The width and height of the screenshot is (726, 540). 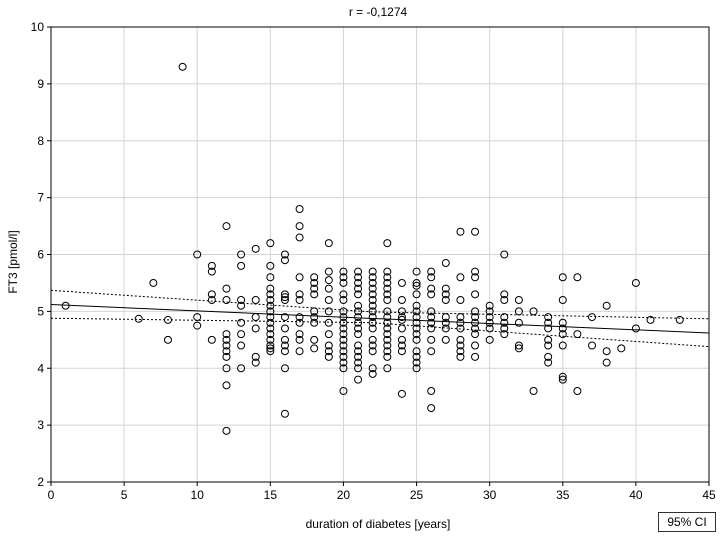 I want to click on x-axis-label: duration of diabetes [years], so click(x=378, y=524).